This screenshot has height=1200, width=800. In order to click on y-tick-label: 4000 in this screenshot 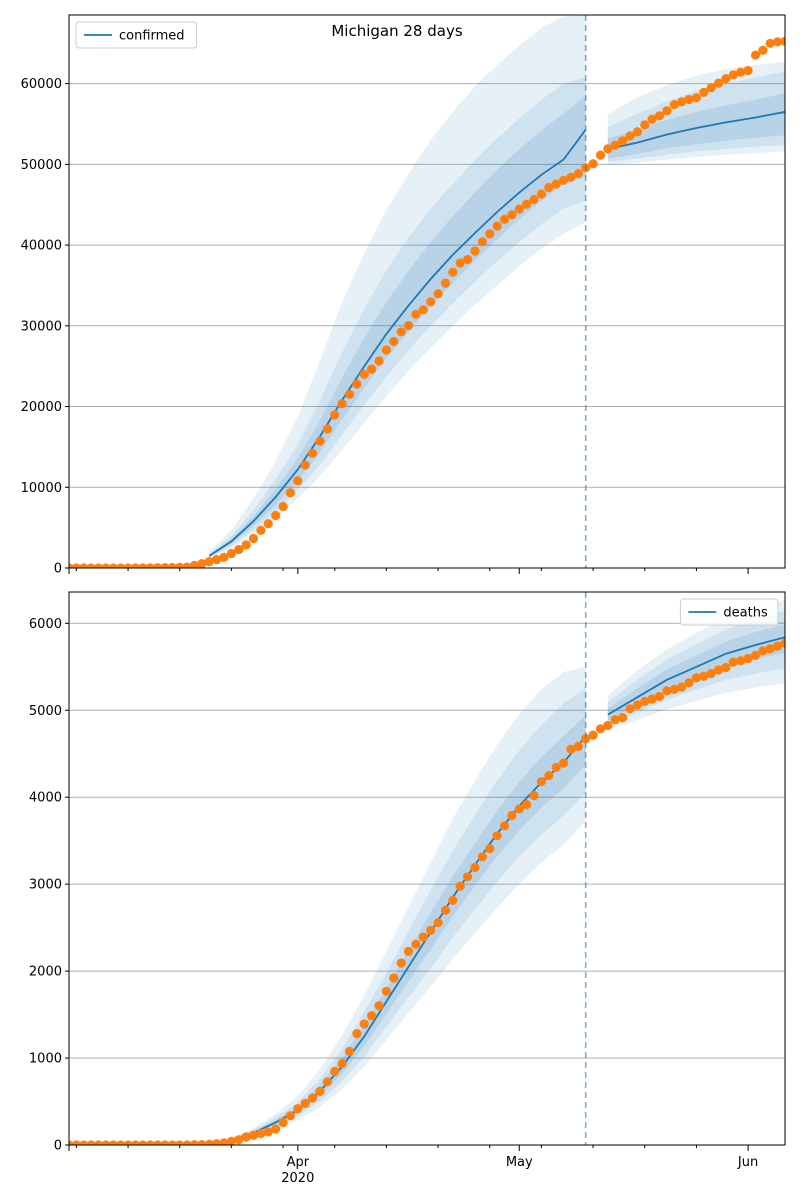, I will do `click(45, 798)`.